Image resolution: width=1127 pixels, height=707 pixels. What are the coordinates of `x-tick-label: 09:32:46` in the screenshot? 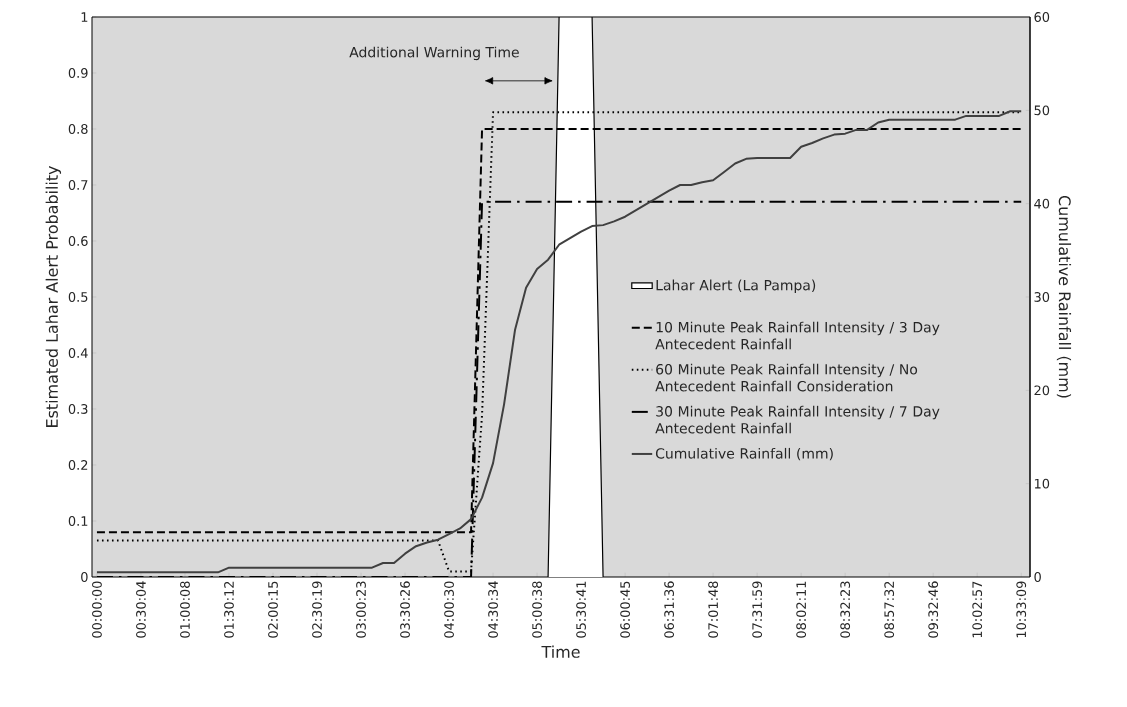 It's located at (933, 609).